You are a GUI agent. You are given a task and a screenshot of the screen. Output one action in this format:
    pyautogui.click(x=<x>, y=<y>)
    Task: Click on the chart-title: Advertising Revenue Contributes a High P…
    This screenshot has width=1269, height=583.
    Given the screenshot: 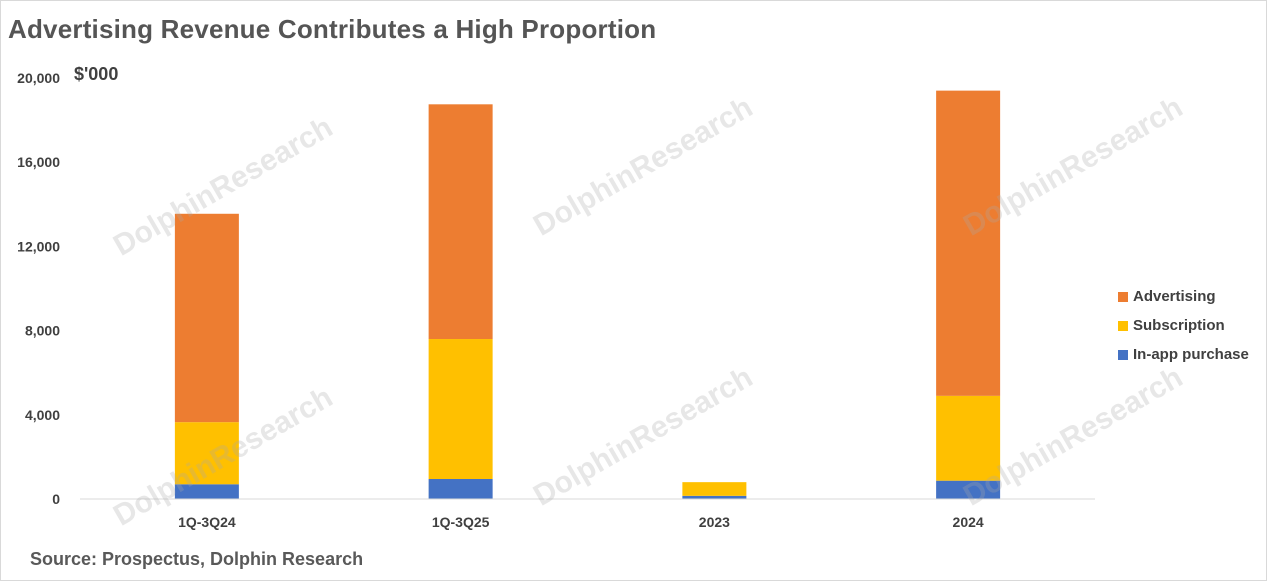 What is the action you would take?
    pyautogui.click(x=332, y=29)
    